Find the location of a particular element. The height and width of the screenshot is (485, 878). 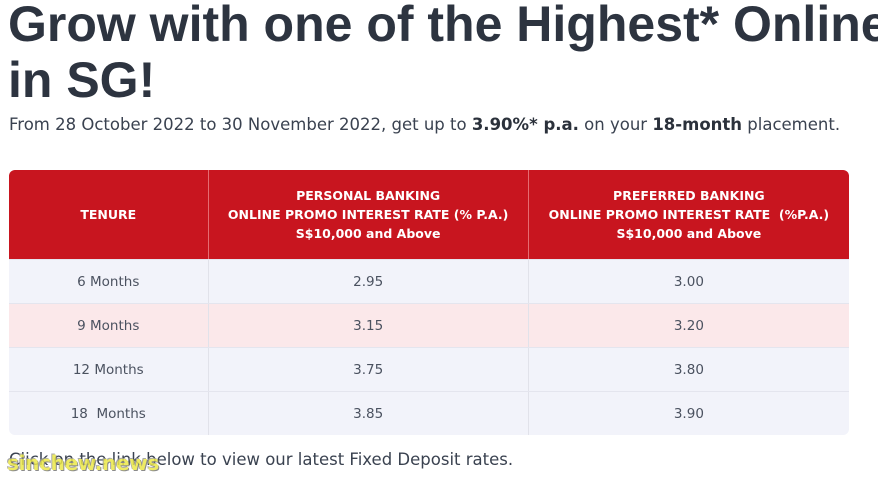

cell-personal-rate: 3.85 is located at coordinates (369, 413).